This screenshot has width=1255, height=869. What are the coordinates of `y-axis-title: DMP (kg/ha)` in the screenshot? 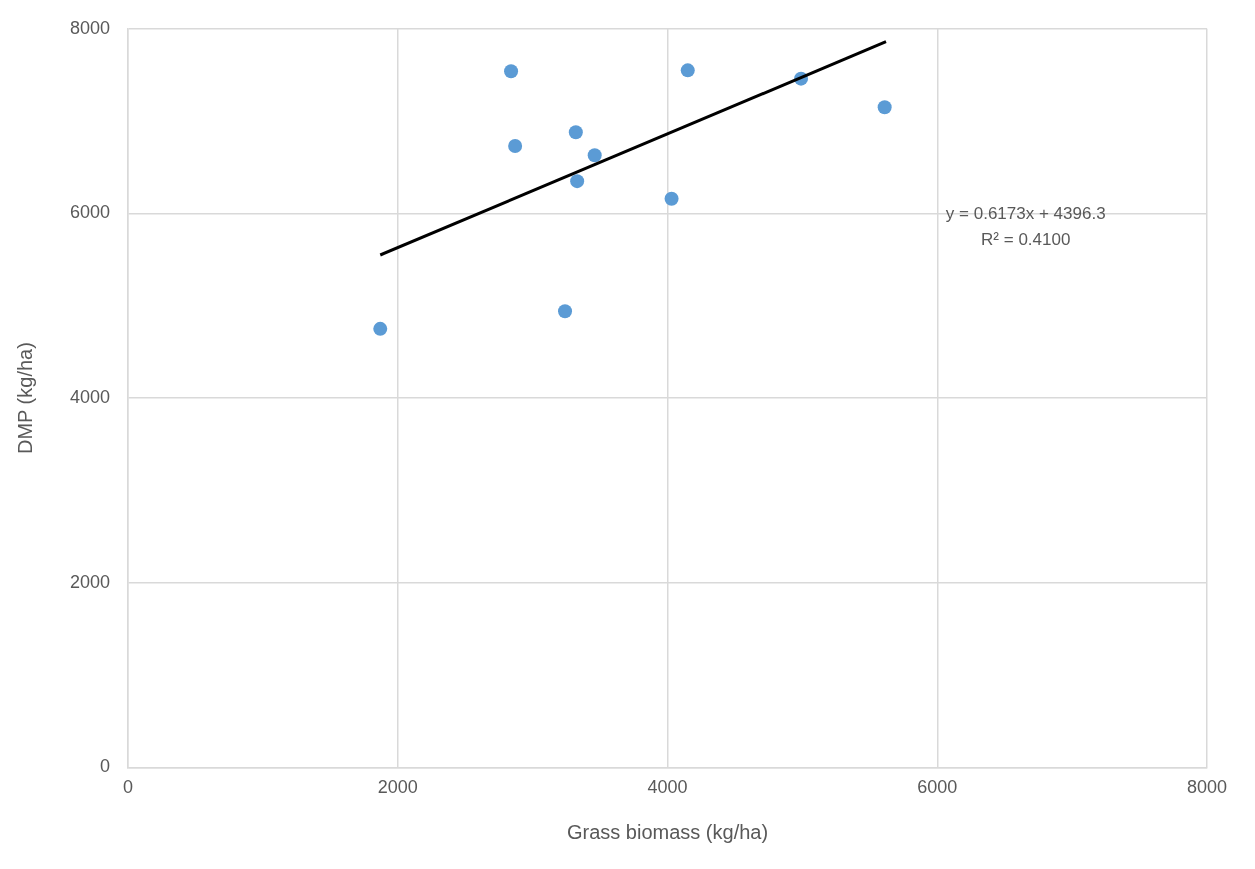 It's located at (24, 398).